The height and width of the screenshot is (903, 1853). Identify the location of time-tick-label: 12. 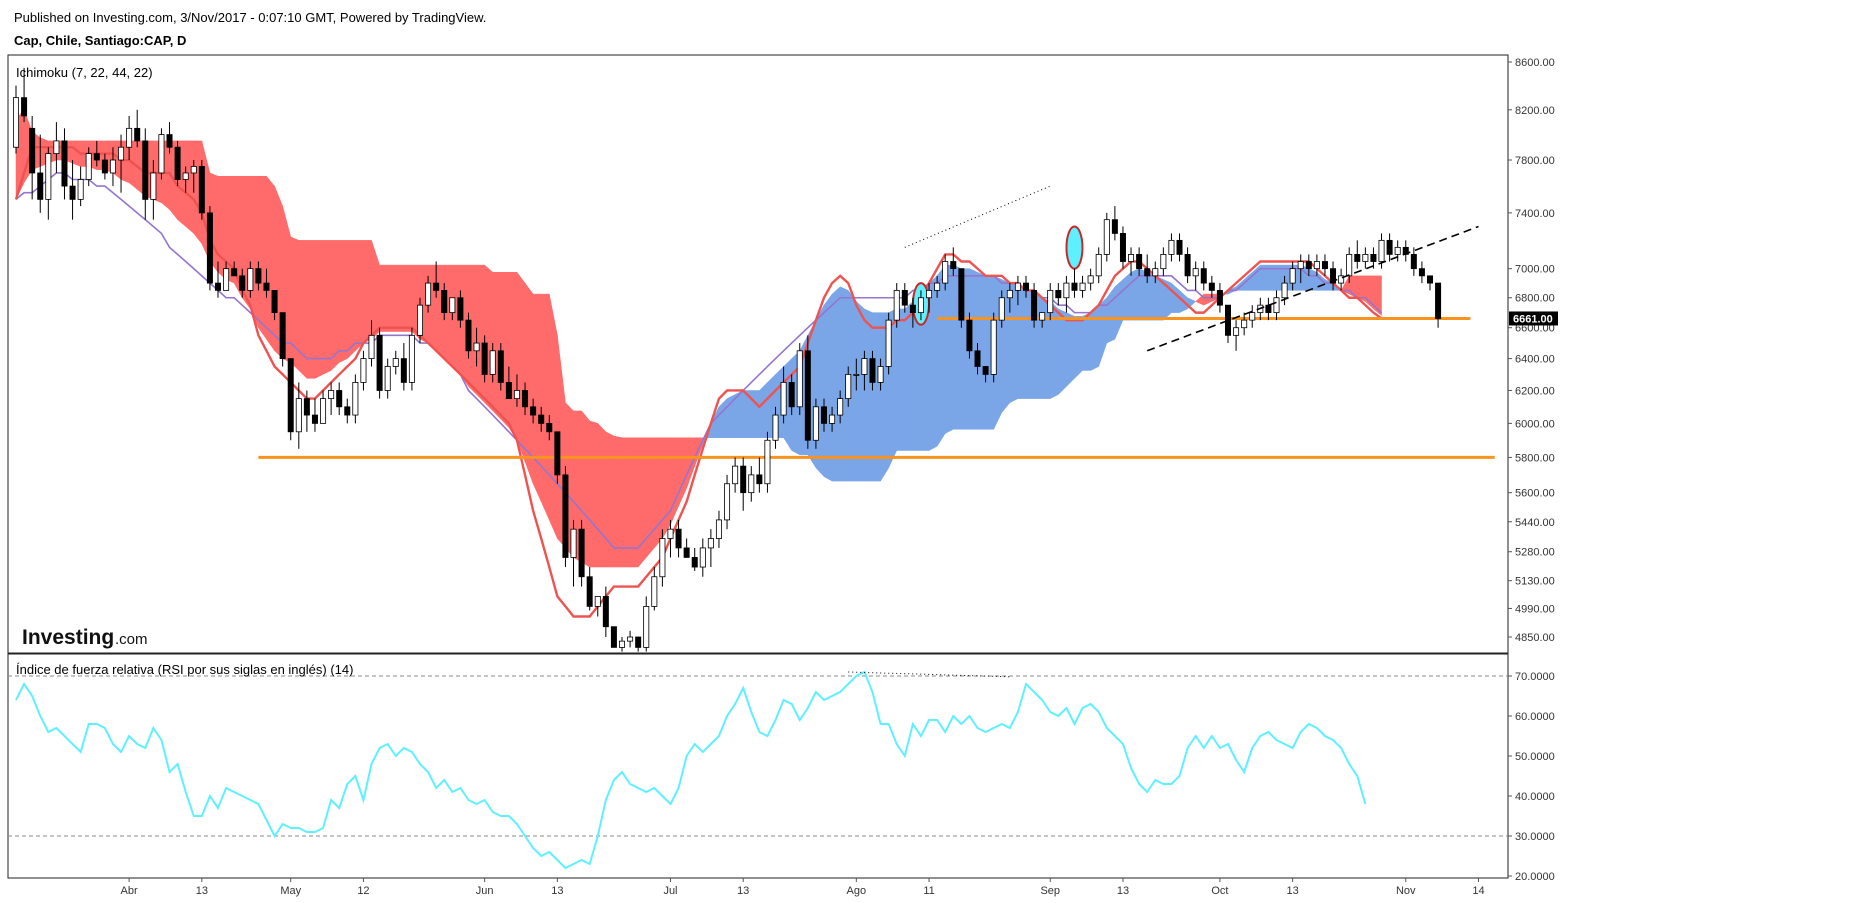
(363, 891).